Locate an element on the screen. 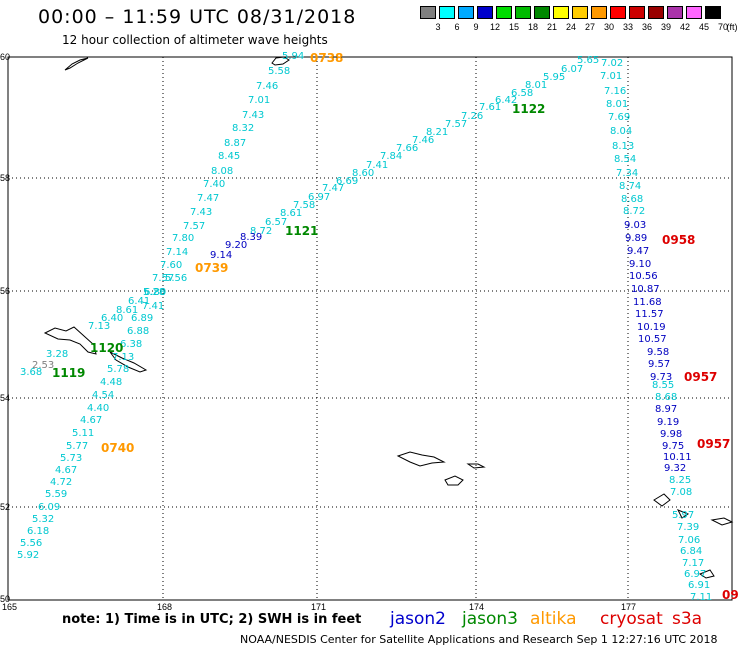 This screenshot has width=740, height=650. satellite-label: jason3 is located at coordinates (490, 619).